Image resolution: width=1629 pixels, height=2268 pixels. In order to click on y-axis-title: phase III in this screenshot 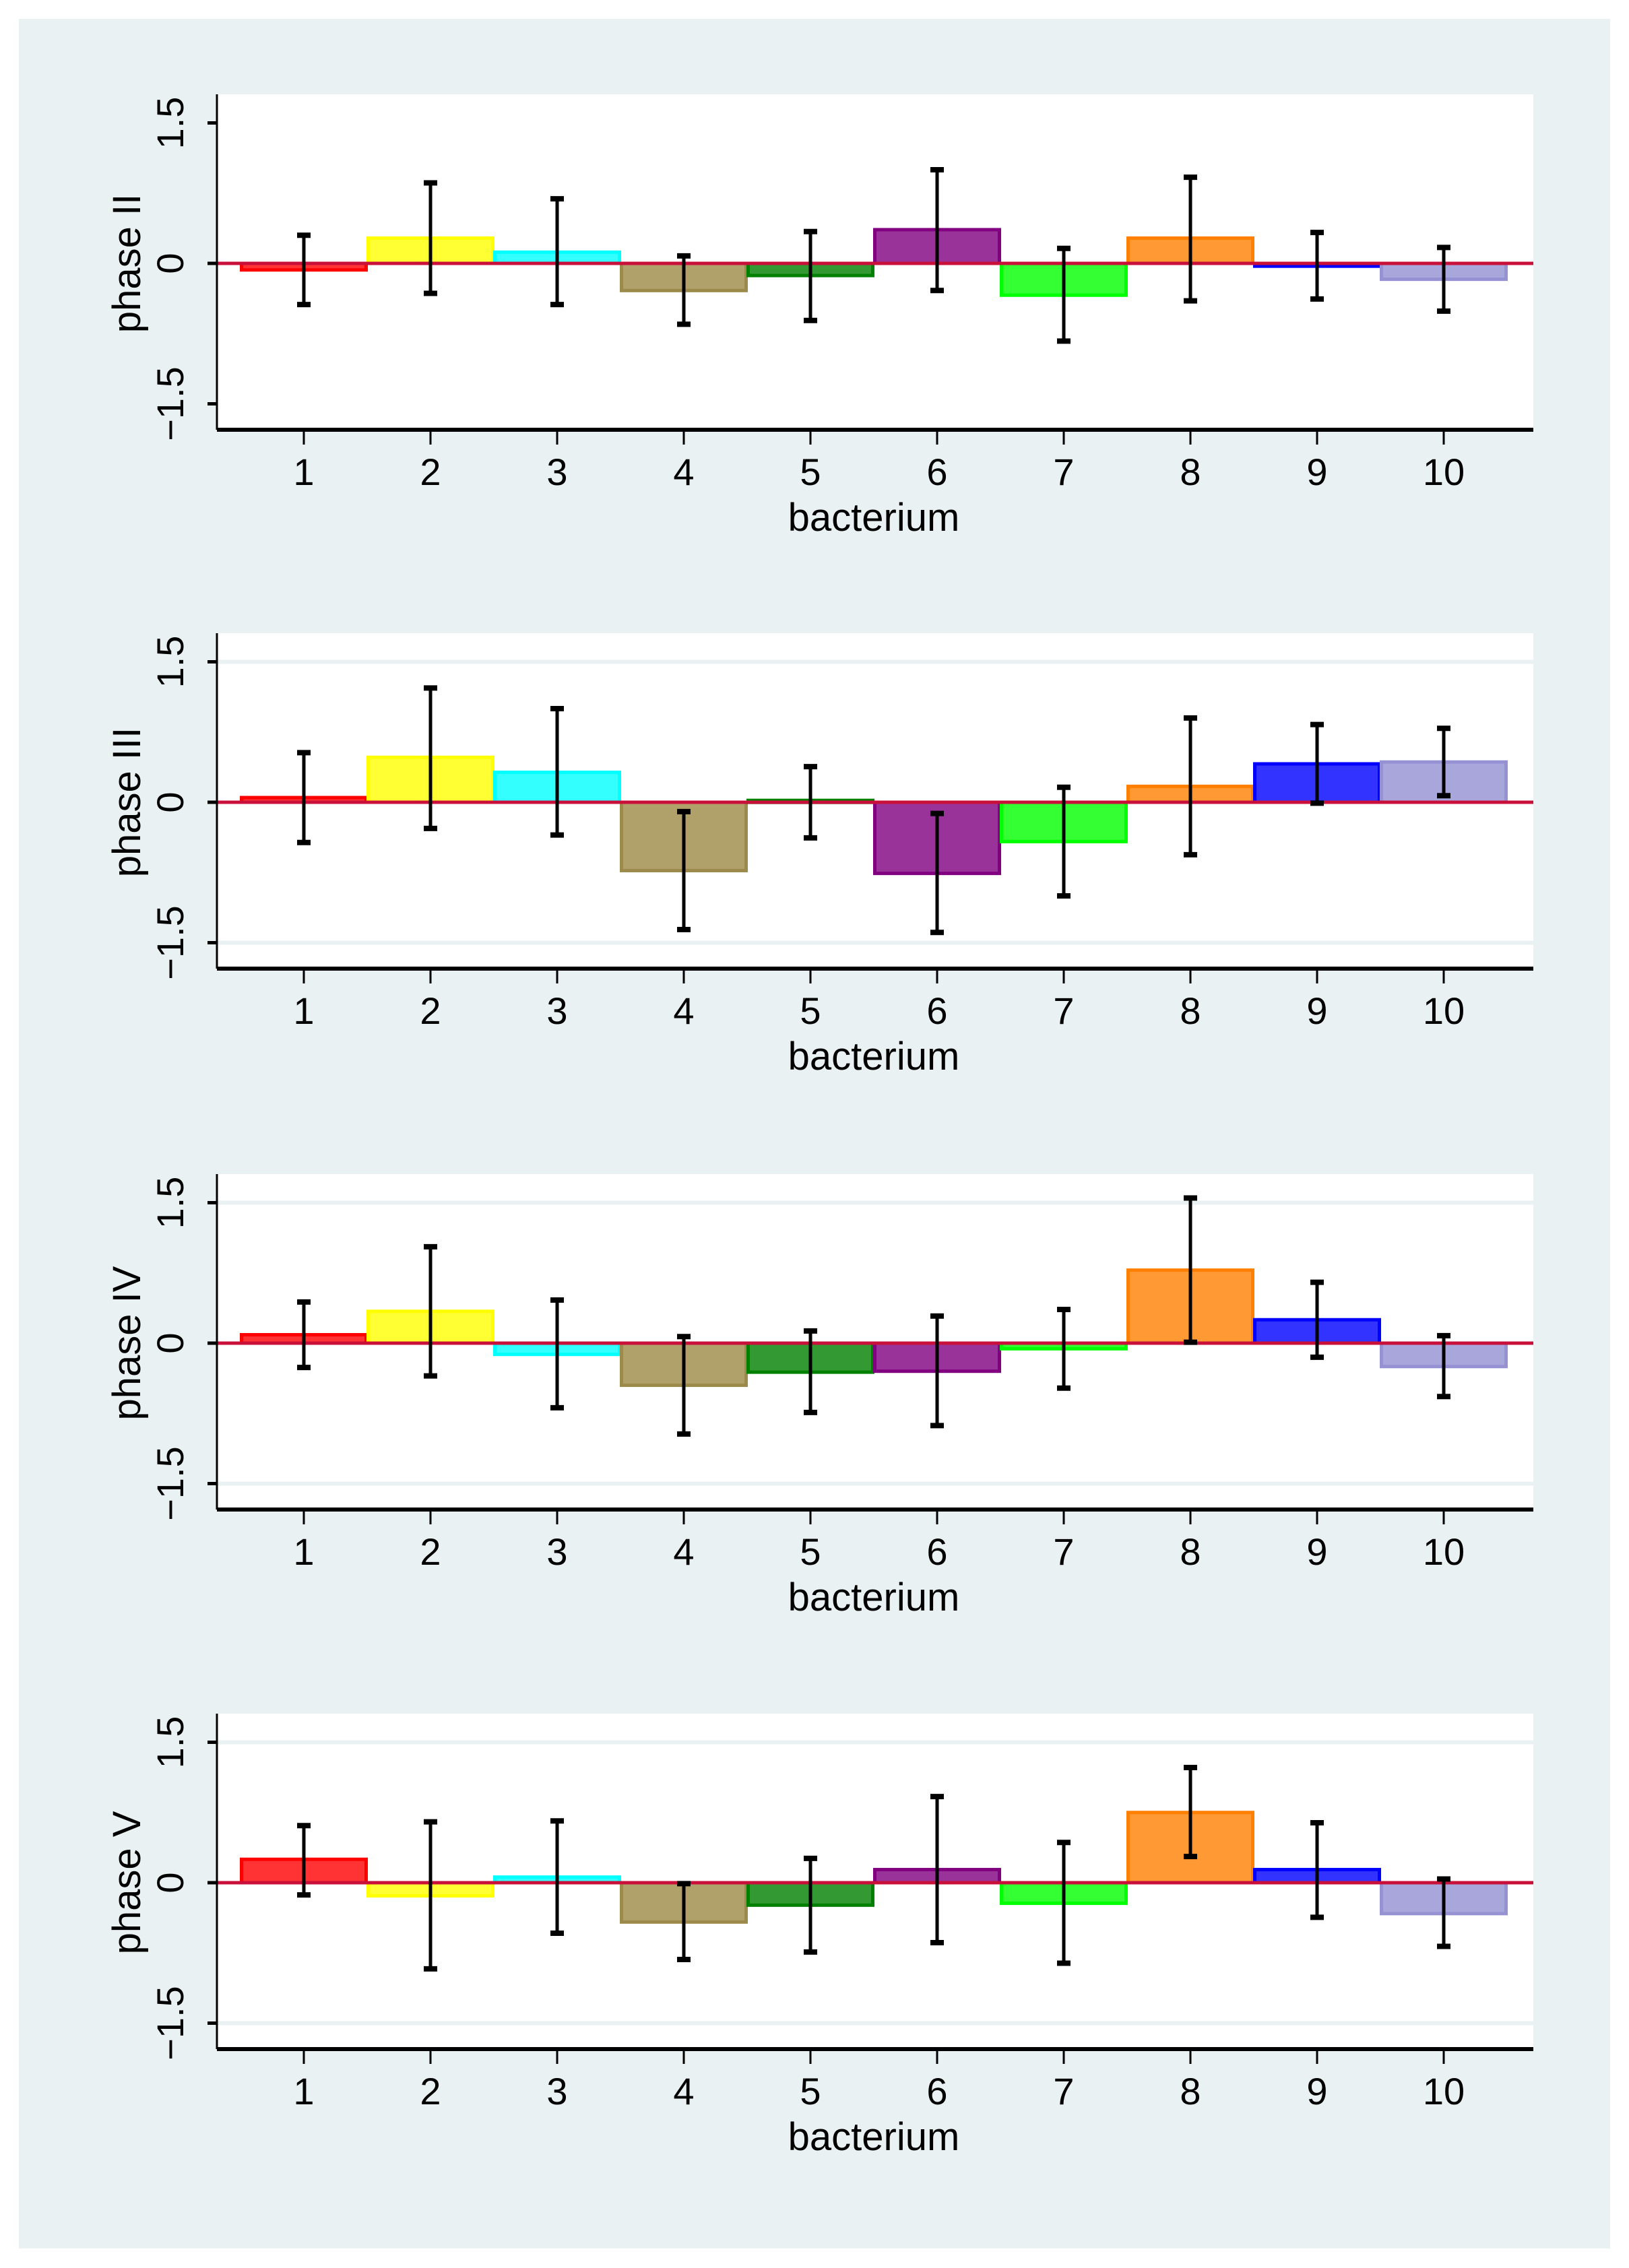, I will do `click(127, 802)`.